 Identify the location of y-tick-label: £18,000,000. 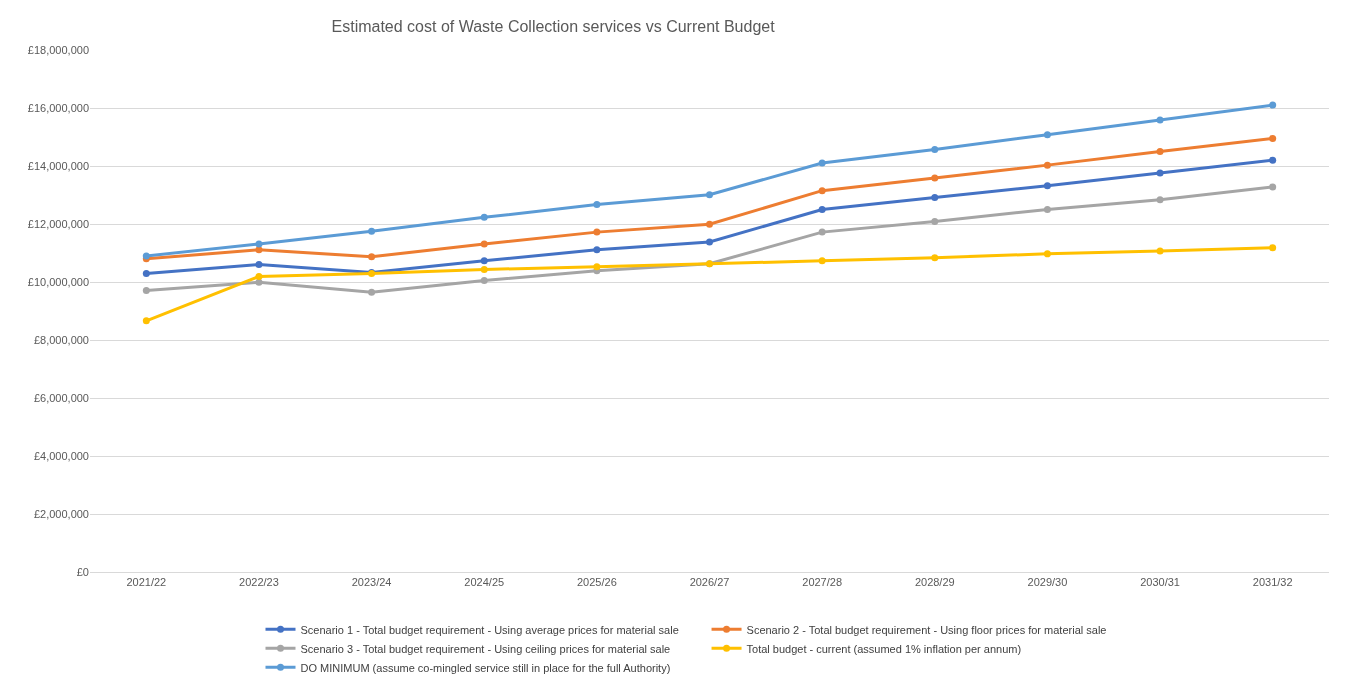
(58, 49).